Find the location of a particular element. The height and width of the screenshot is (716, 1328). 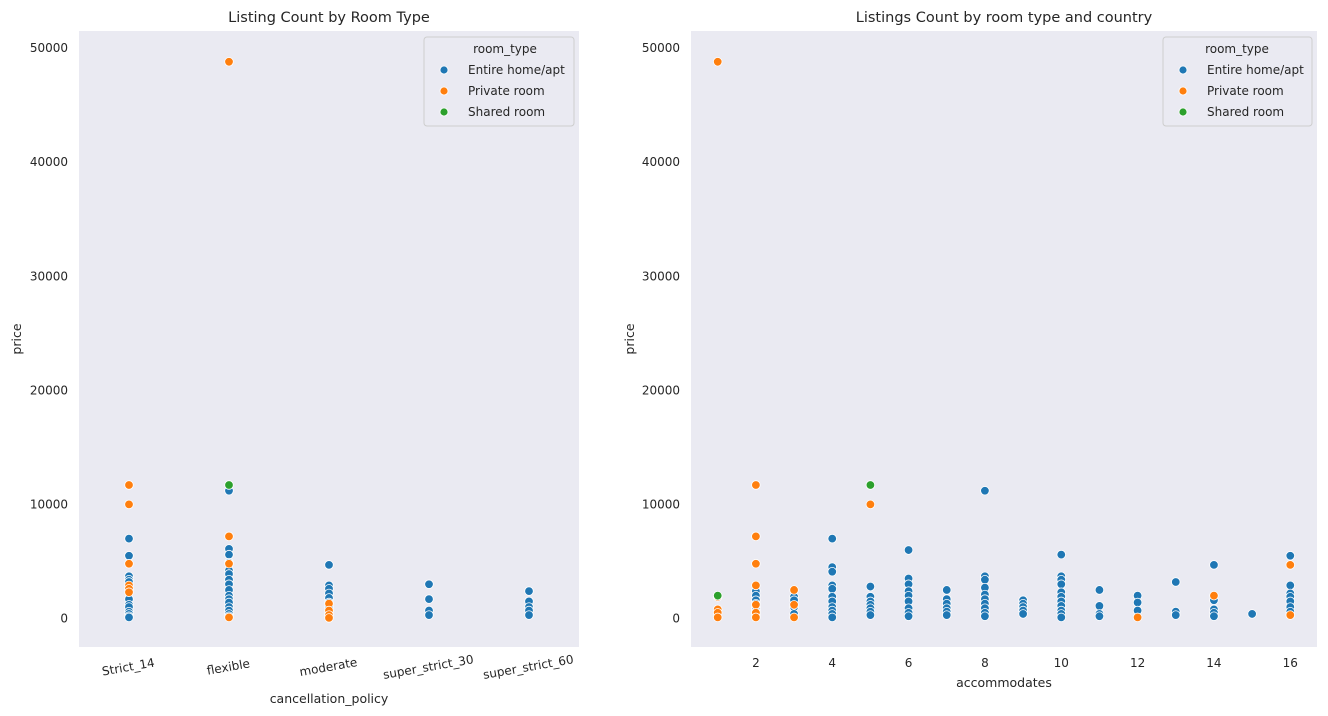

right-legend-label-private: Private room is located at coordinates (1245, 91).